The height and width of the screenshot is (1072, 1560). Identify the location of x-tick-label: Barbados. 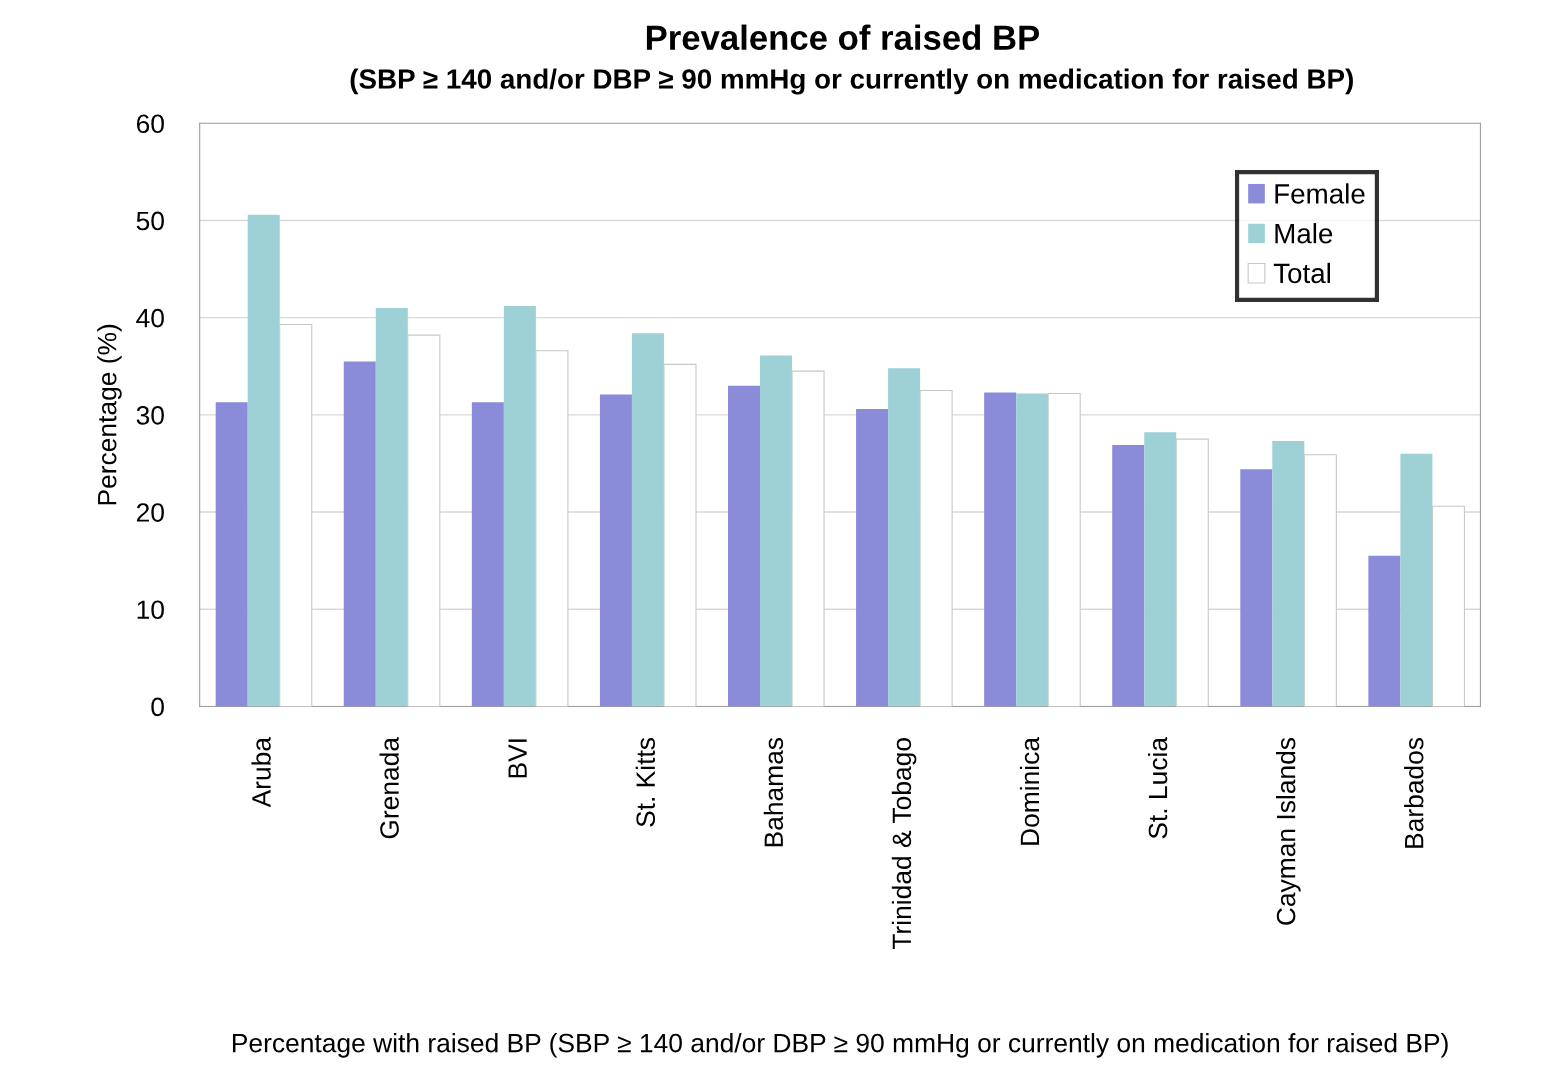
(1414, 792).